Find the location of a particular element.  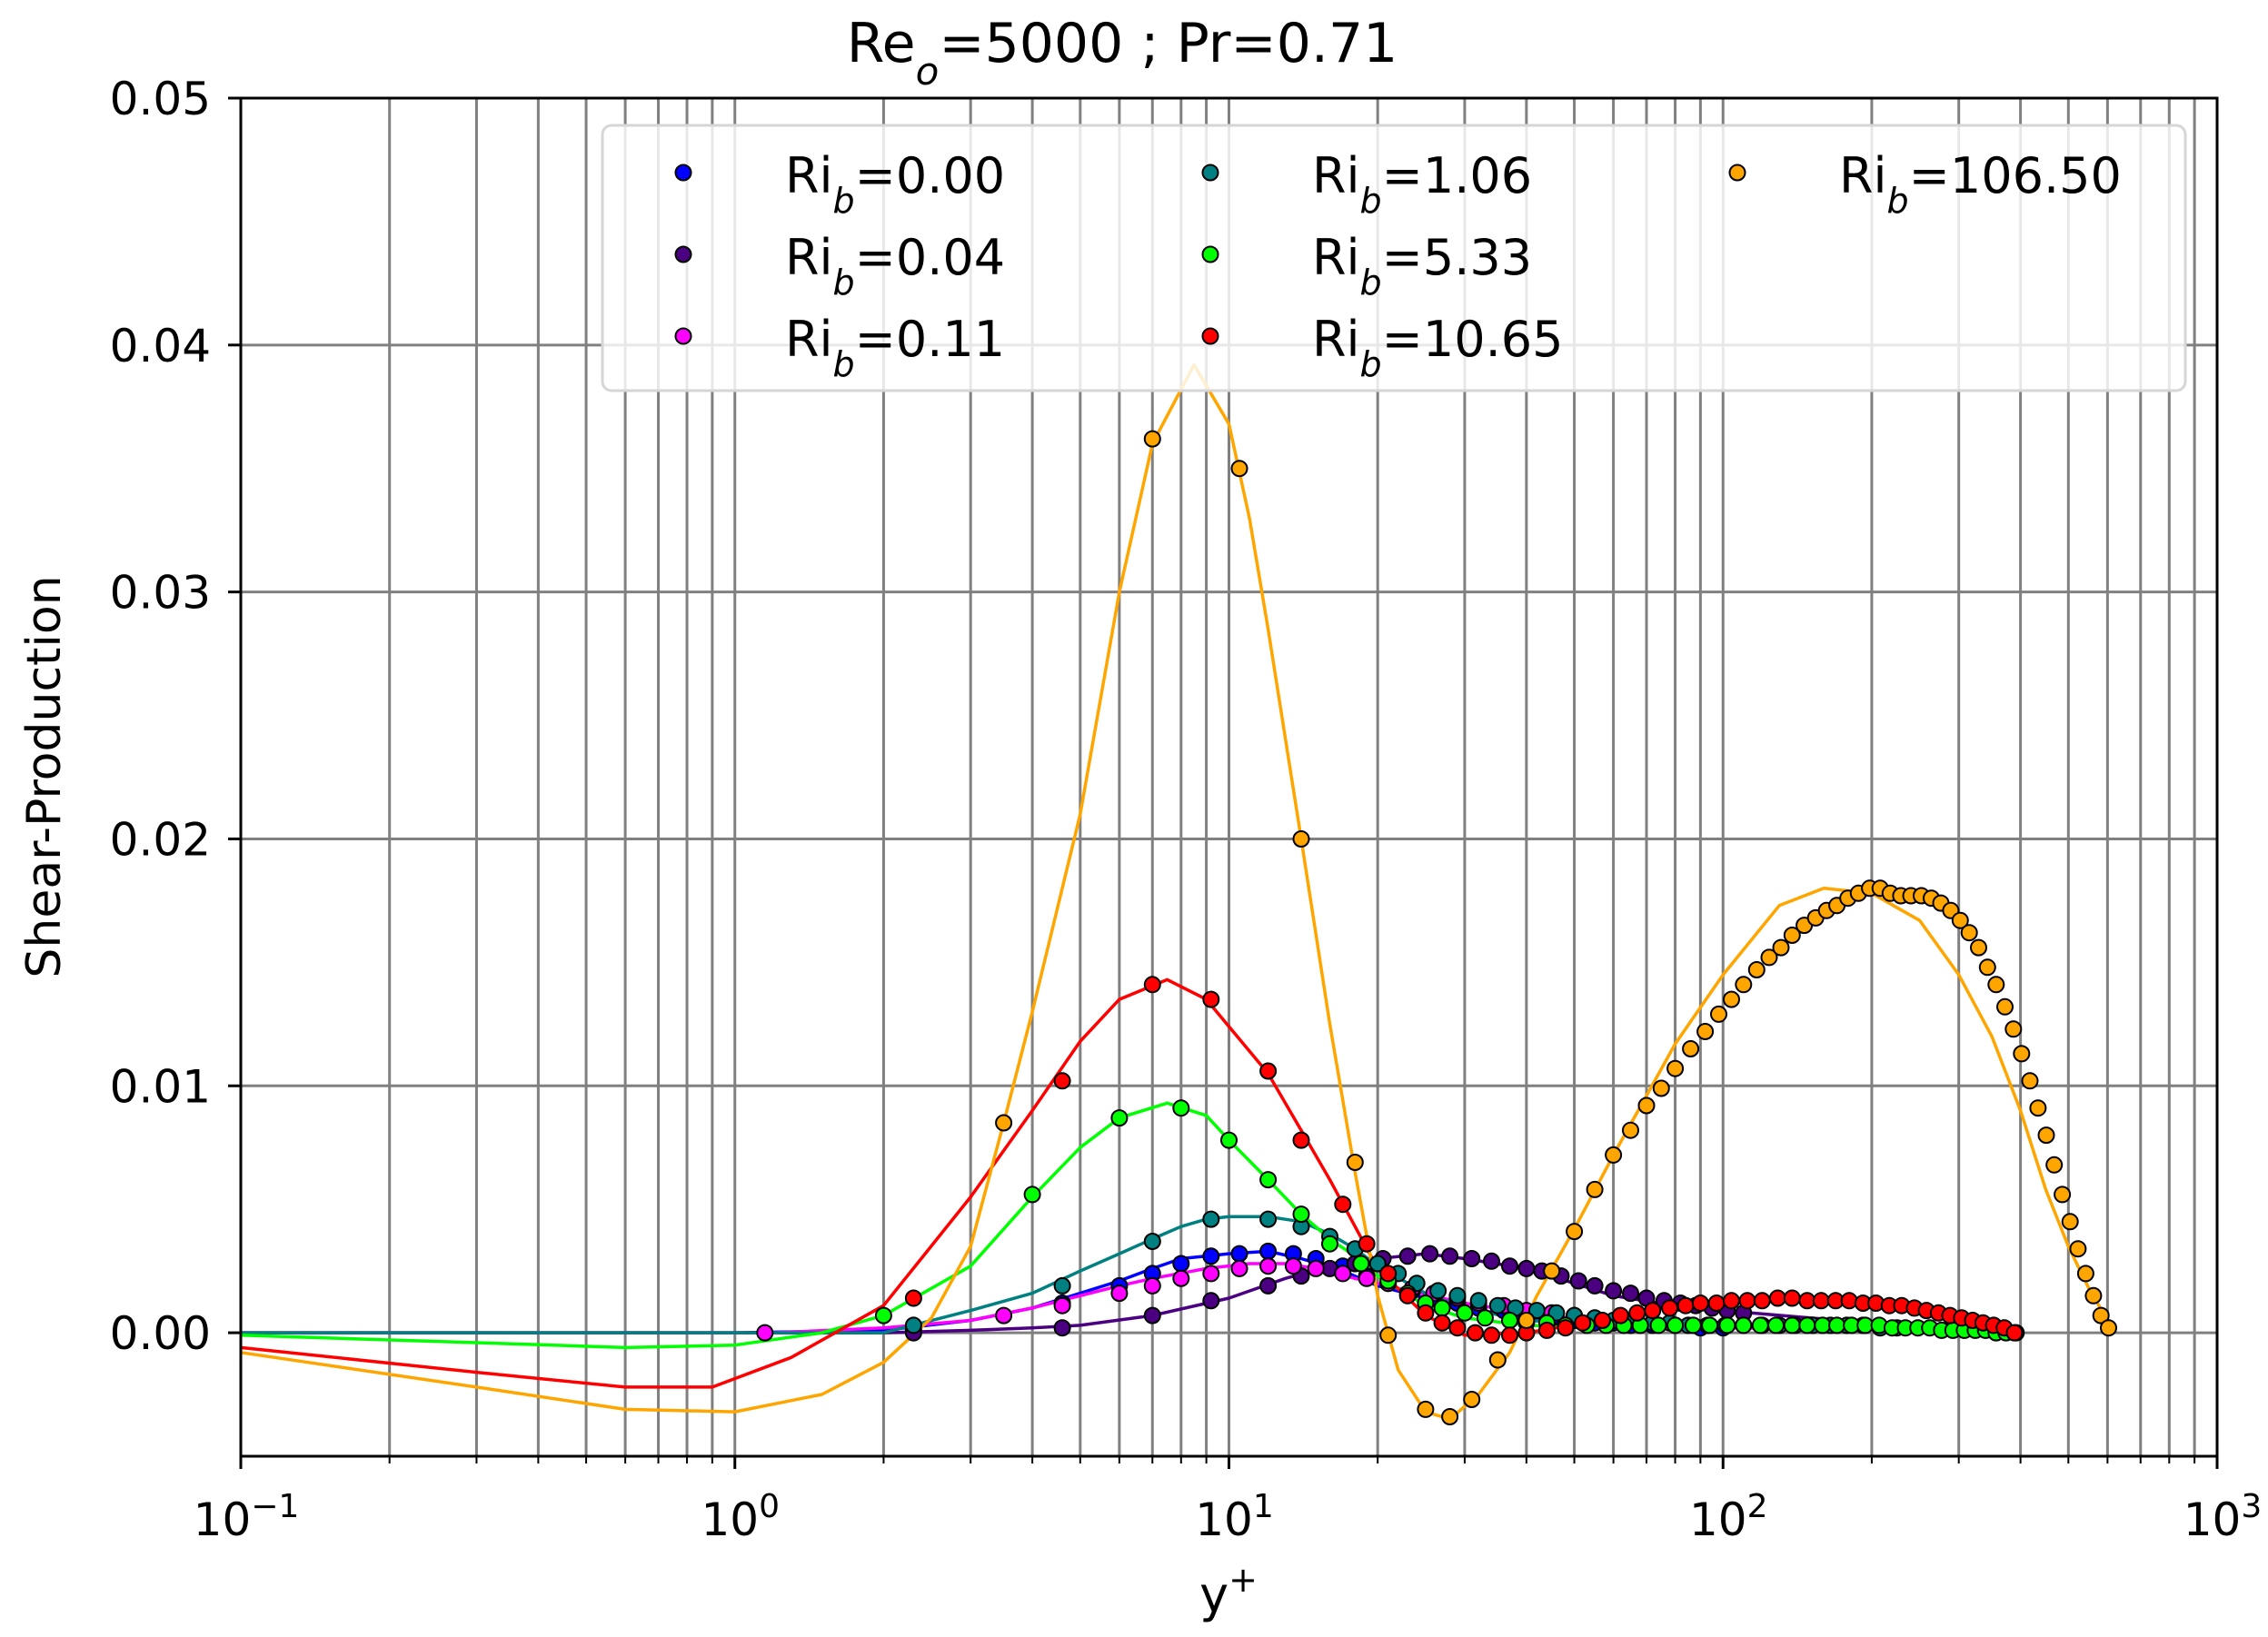

legend-label: Rib=5.33 is located at coordinates (1422, 266).